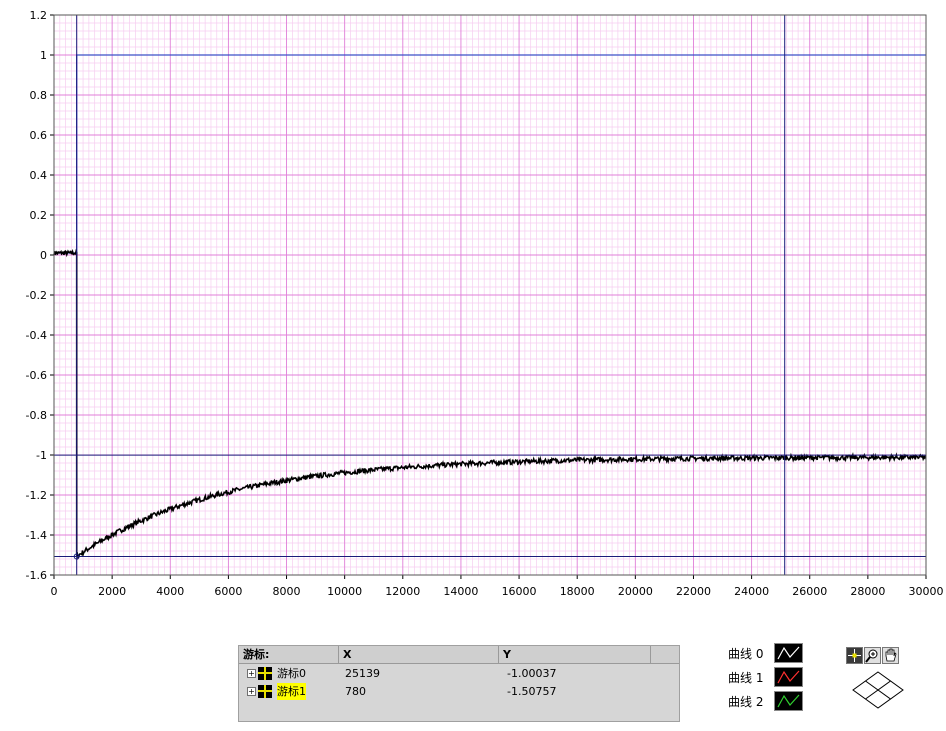  Describe the element at coordinates (459, 673) in the screenshot. I see `cursor-row: + 游标0 25139 -1.00037` at that location.